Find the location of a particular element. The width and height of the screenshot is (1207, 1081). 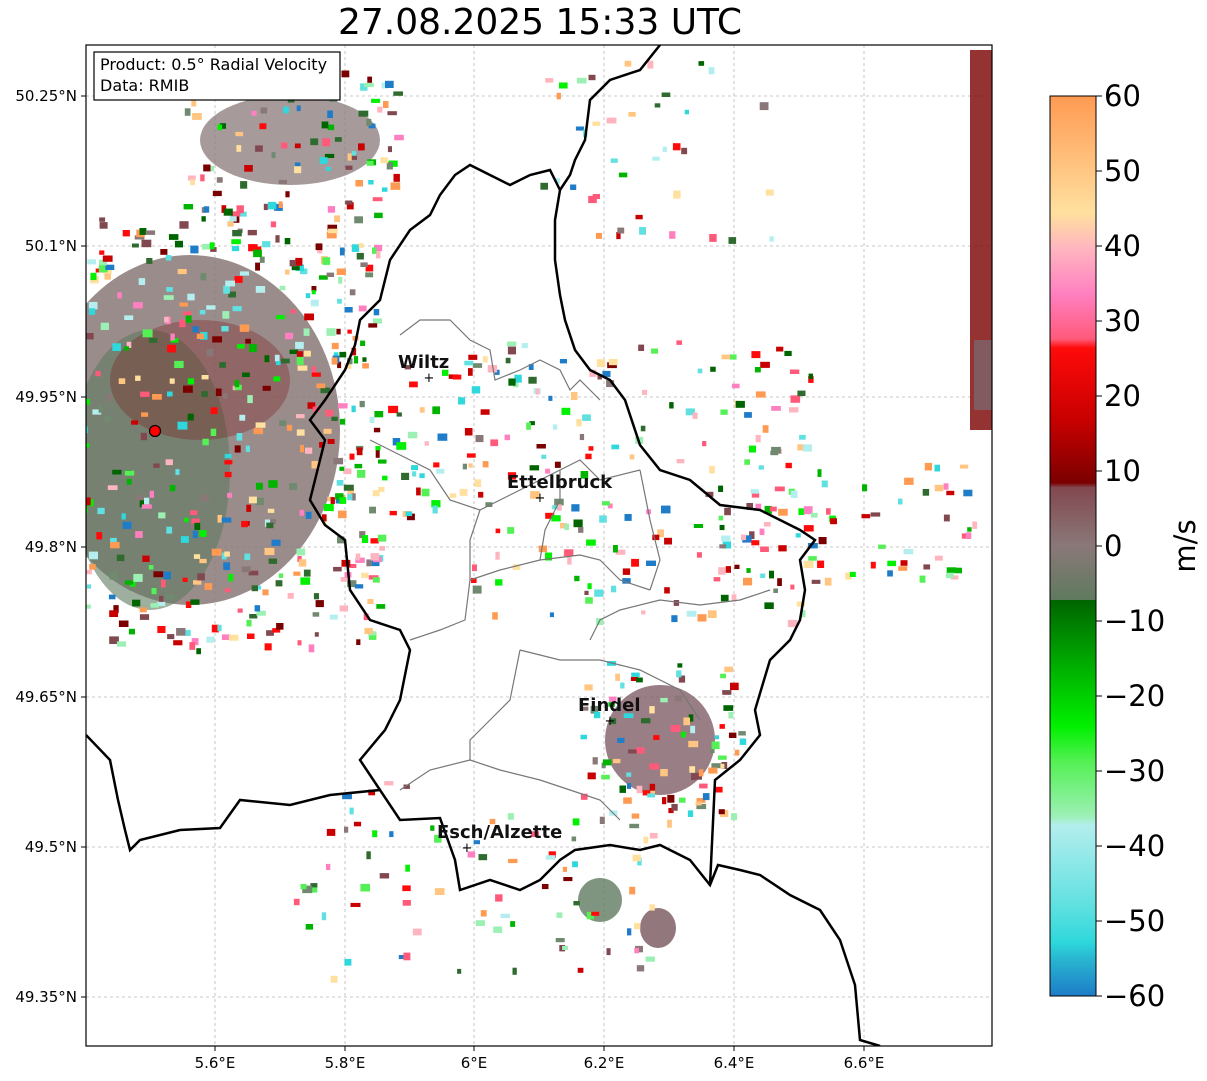

y-tick-label: 49.35°N is located at coordinates (46, 997).